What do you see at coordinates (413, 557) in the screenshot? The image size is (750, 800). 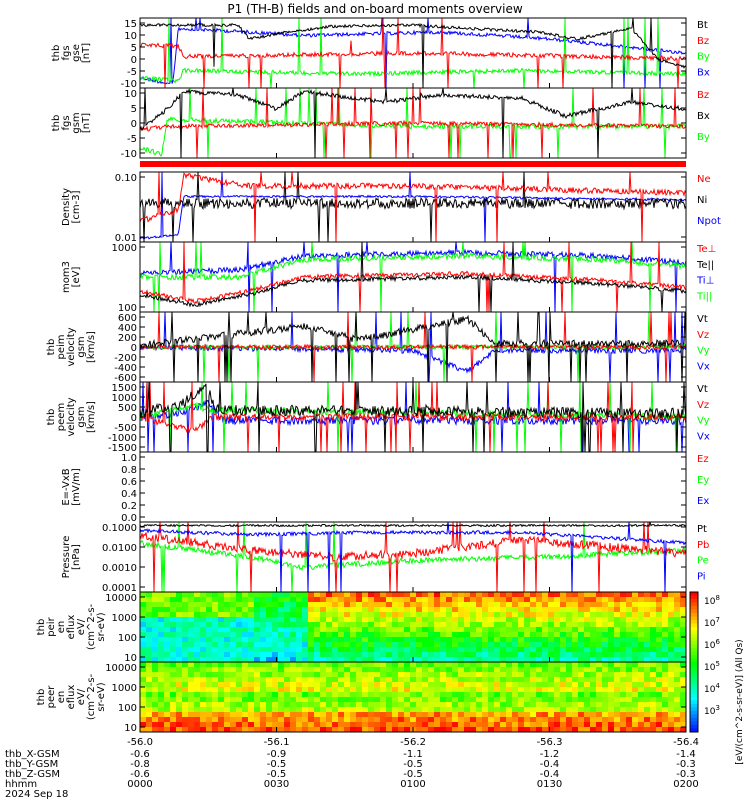 I see `pi-trace` at bounding box center [413, 557].